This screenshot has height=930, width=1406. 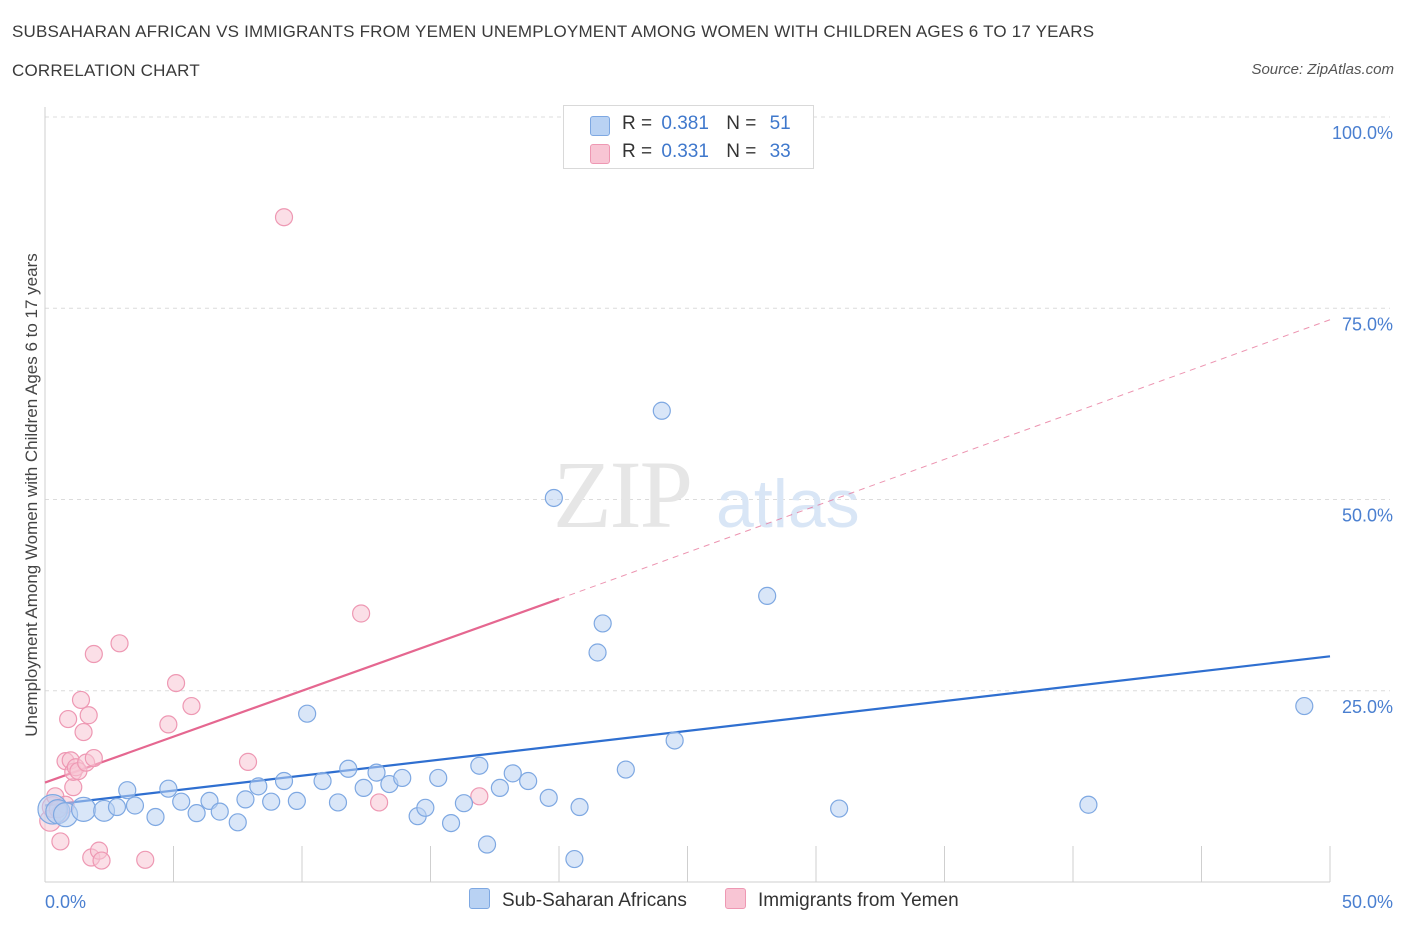 I want to click on chart-subtitle: CORRELATION CHART, so click(x=106, y=70).